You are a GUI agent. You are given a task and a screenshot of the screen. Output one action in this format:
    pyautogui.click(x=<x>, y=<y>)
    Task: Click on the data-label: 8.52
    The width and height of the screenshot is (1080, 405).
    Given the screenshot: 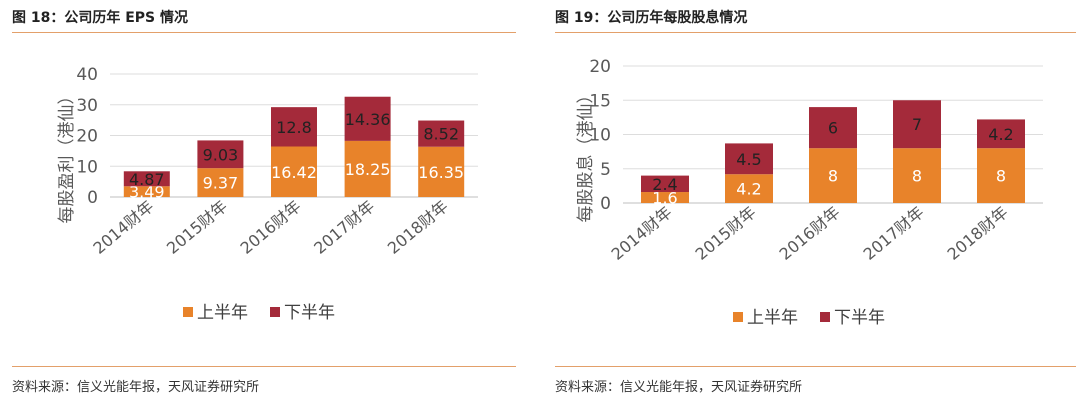 What is the action you would take?
    pyautogui.click(x=441, y=134)
    